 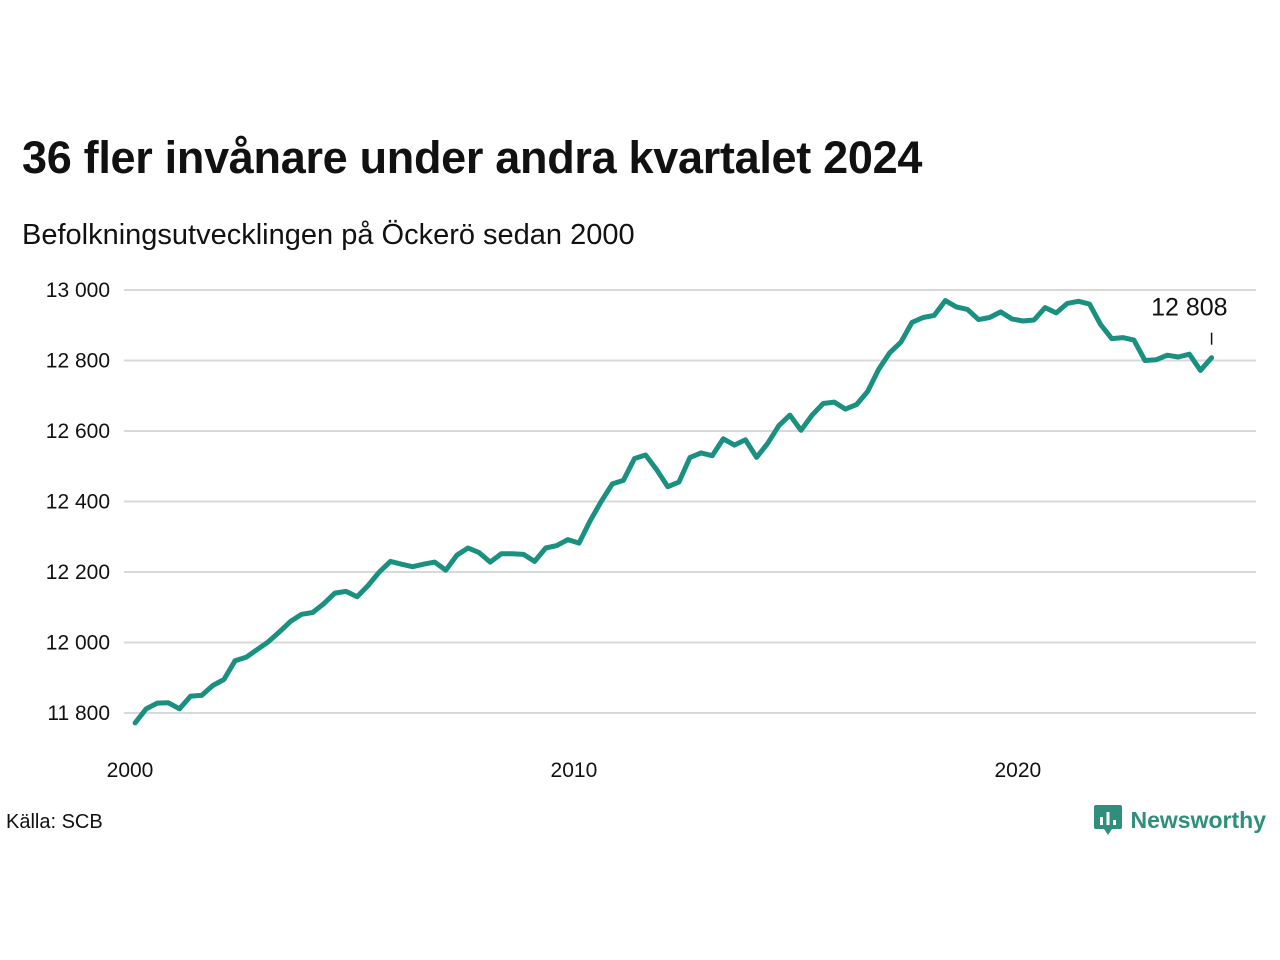 I want to click on y-tick-label: 12 200, so click(x=78, y=572).